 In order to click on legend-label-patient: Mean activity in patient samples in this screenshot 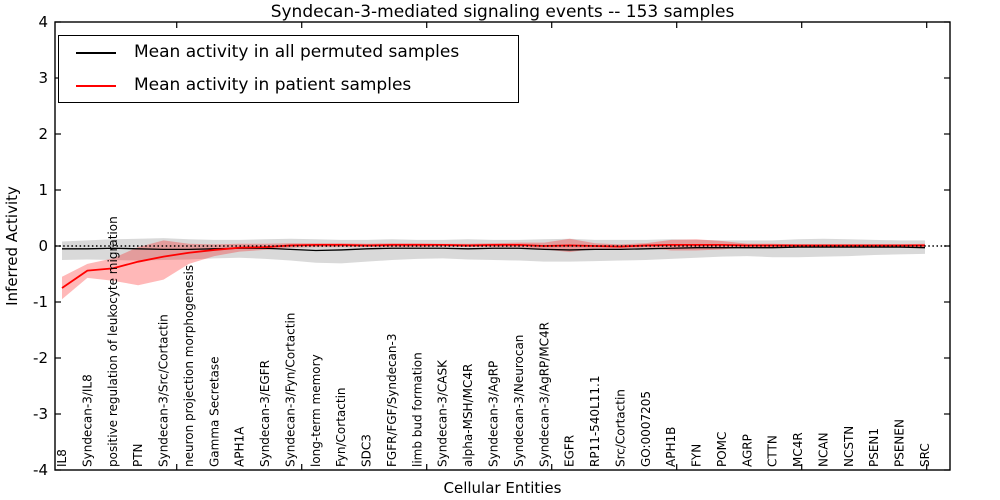, I will do `click(273, 85)`.